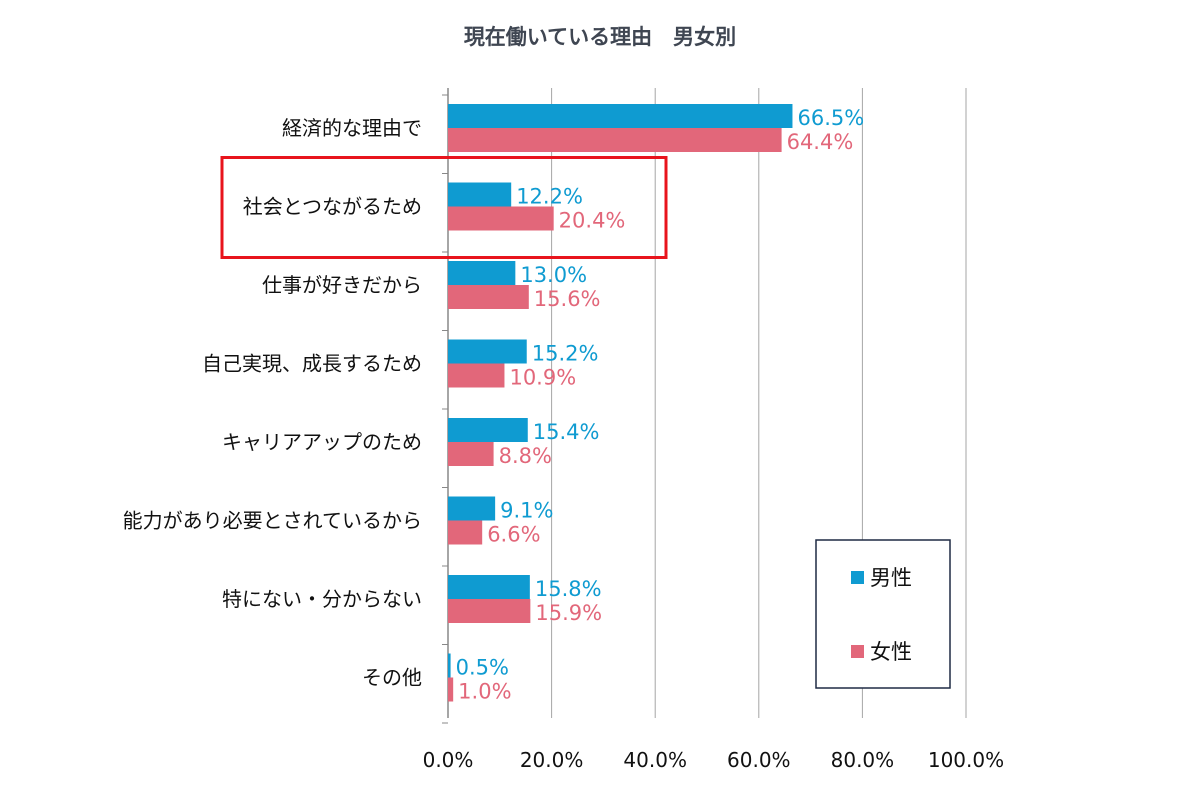 Image resolution: width=1200 pixels, height=800 pixels. What do you see at coordinates (448, 760) in the screenshot?
I see `x-tick-label: 0.0%` at bounding box center [448, 760].